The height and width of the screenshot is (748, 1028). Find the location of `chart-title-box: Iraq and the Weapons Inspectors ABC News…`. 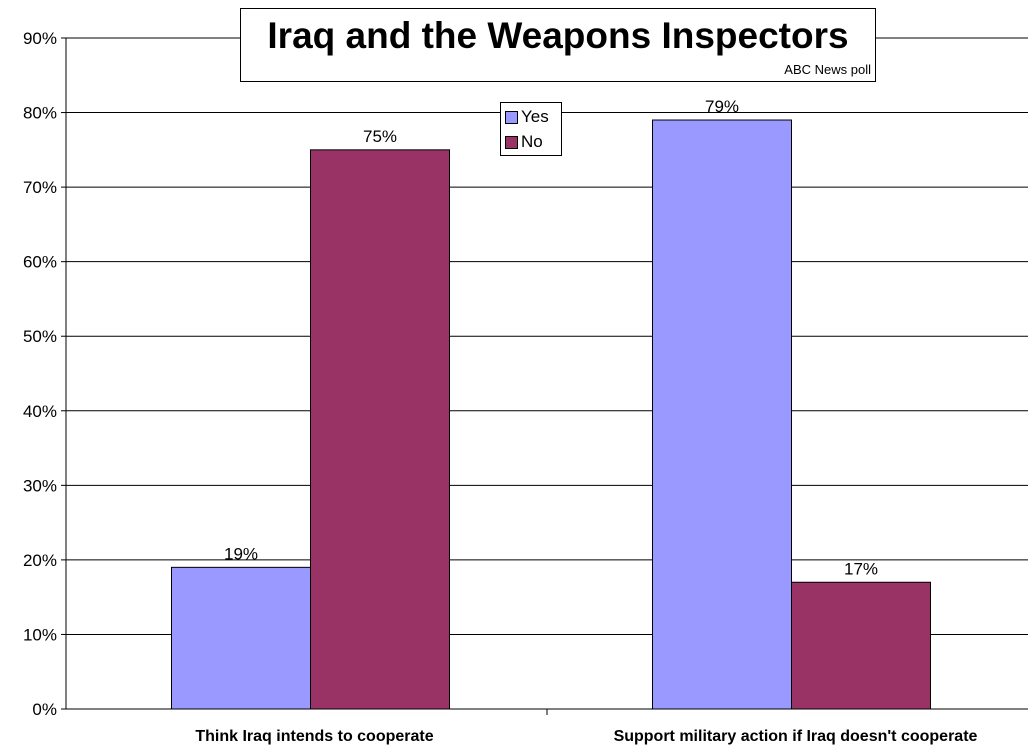

chart-title-box: Iraq and the Weapons Inspectors ABC News… is located at coordinates (558, 45).